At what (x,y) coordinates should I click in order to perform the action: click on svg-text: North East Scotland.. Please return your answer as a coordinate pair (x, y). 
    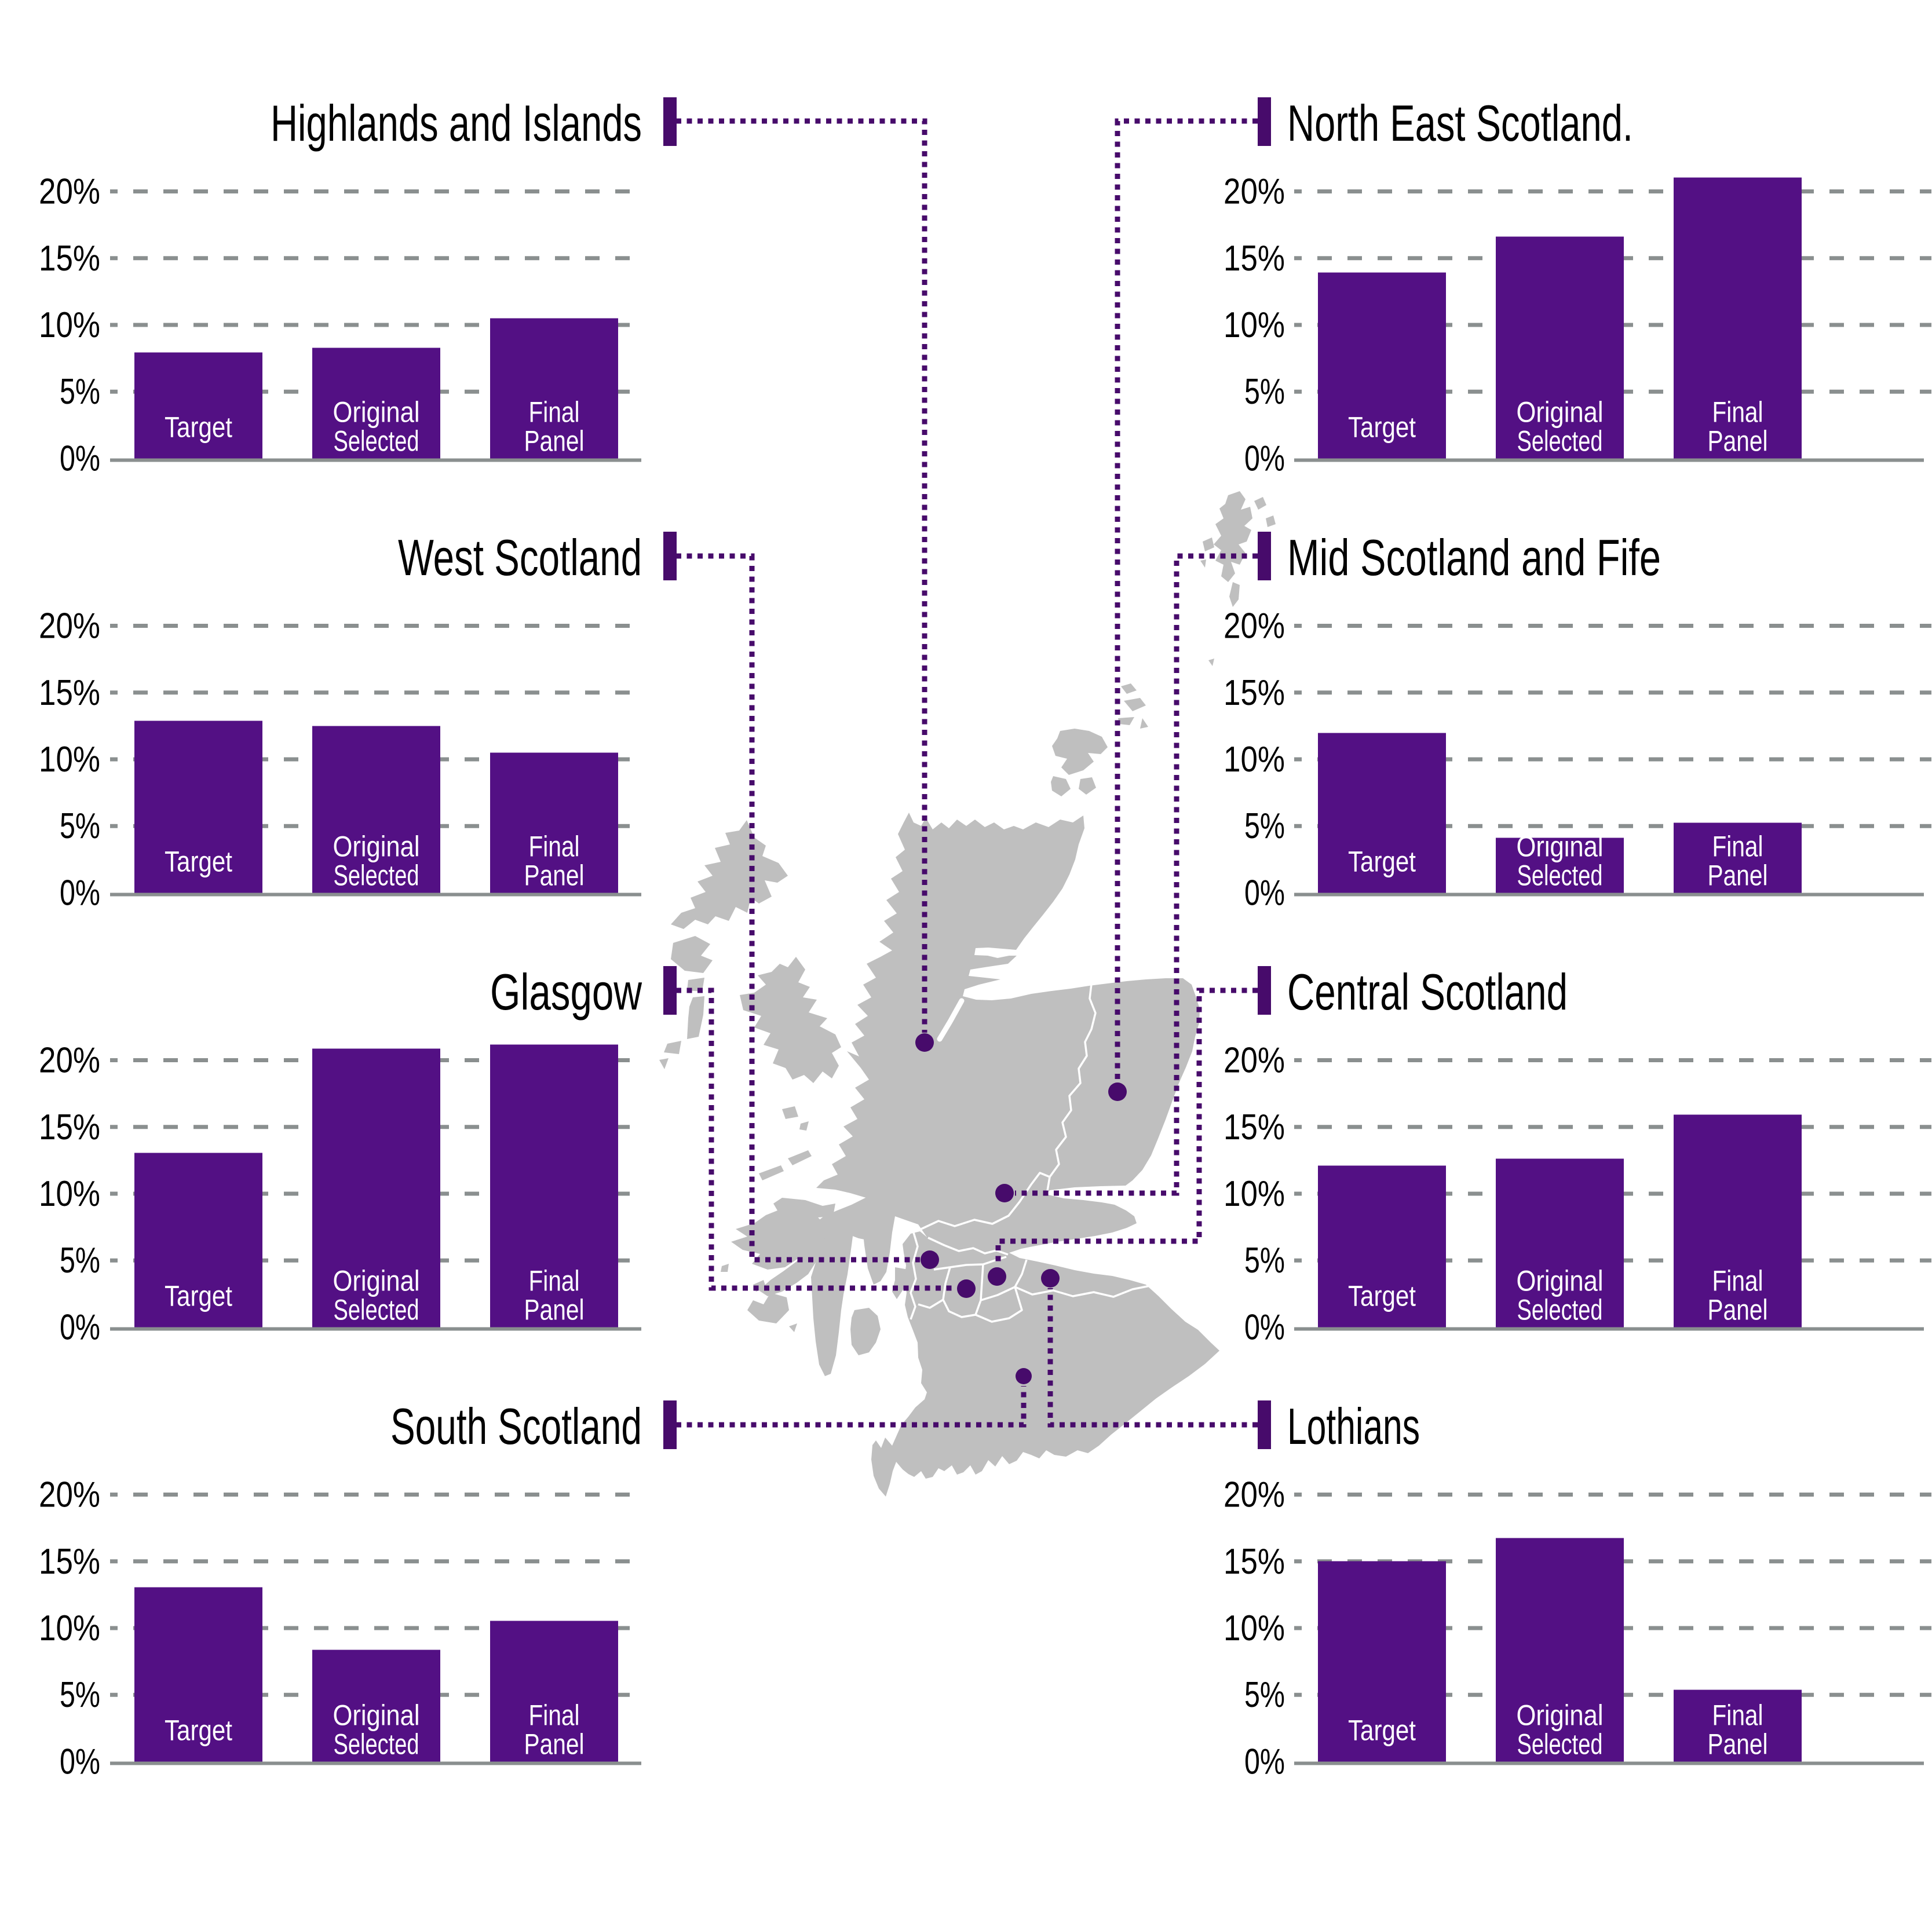
    Looking at the image, I should click on (1460, 123).